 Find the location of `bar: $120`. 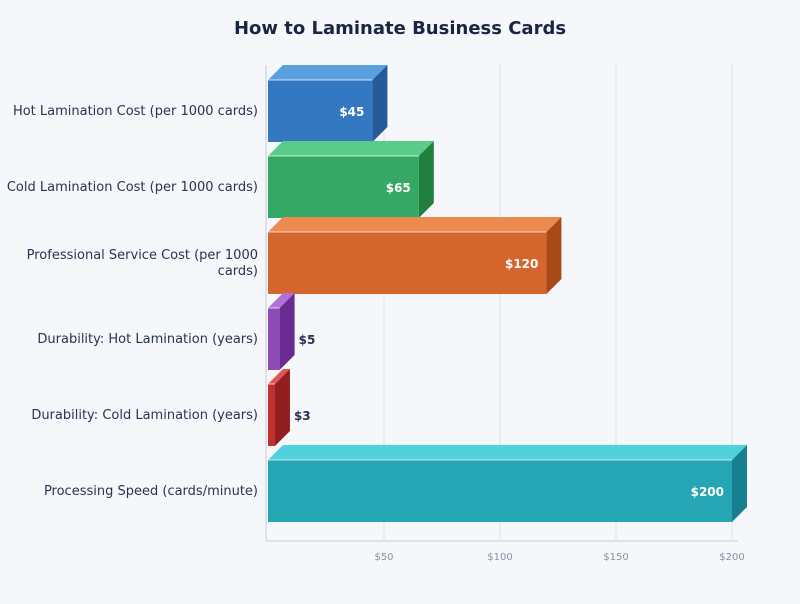

bar: $120 is located at coordinates (415, 255).